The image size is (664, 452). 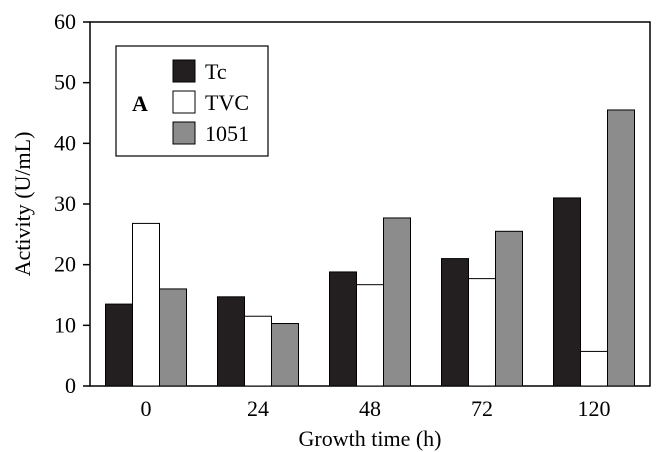 What do you see at coordinates (594, 408) in the screenshot?
I see `x-tick-label: 120` at bounding box center [594, 408].